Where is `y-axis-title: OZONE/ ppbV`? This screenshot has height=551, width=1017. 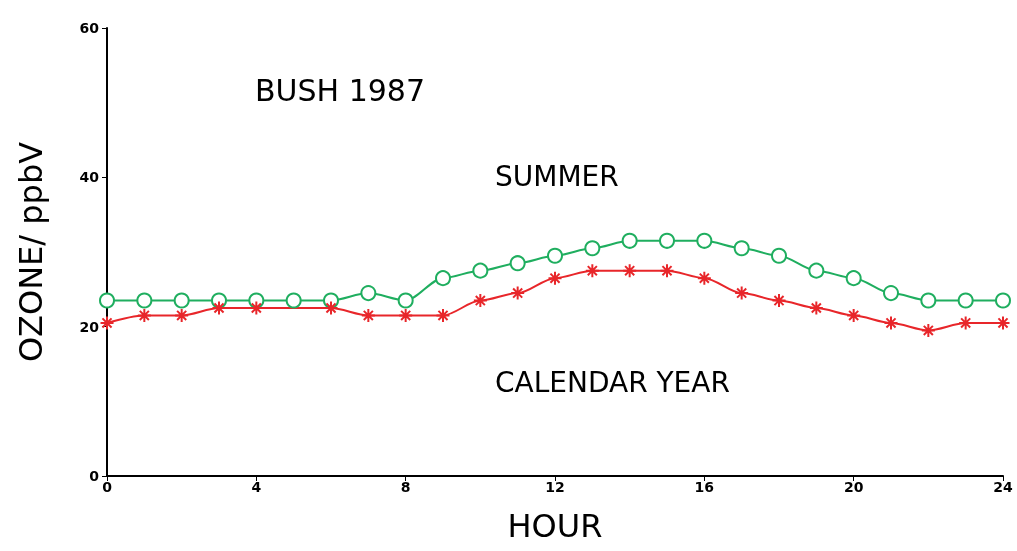 y-axis-title: OZONE/ ppbV is located at coordinates (31, 252).